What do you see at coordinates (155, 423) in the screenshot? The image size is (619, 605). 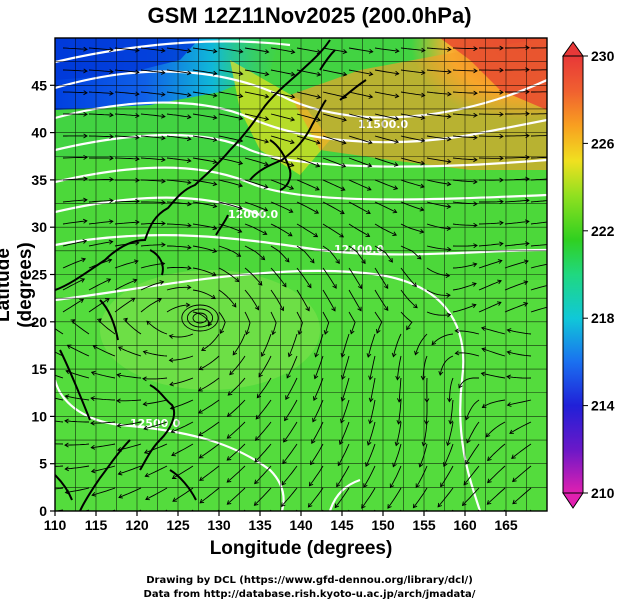 I see `contour-label: 12500.0` at bounding box center [155, 423].